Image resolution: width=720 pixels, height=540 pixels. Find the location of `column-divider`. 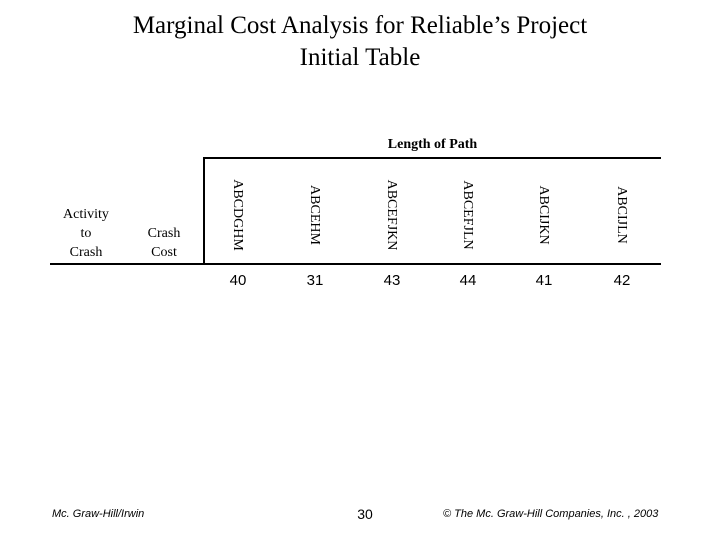

column-divider is located at coordinates (204, 210).